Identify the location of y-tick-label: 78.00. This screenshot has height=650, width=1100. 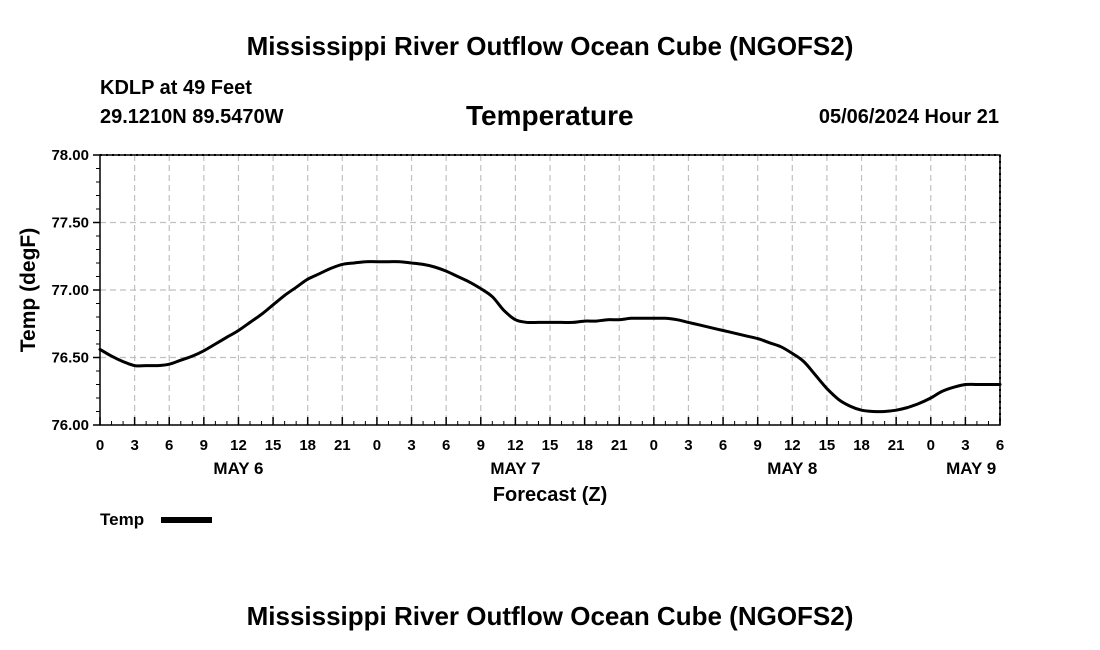
(70, 155).